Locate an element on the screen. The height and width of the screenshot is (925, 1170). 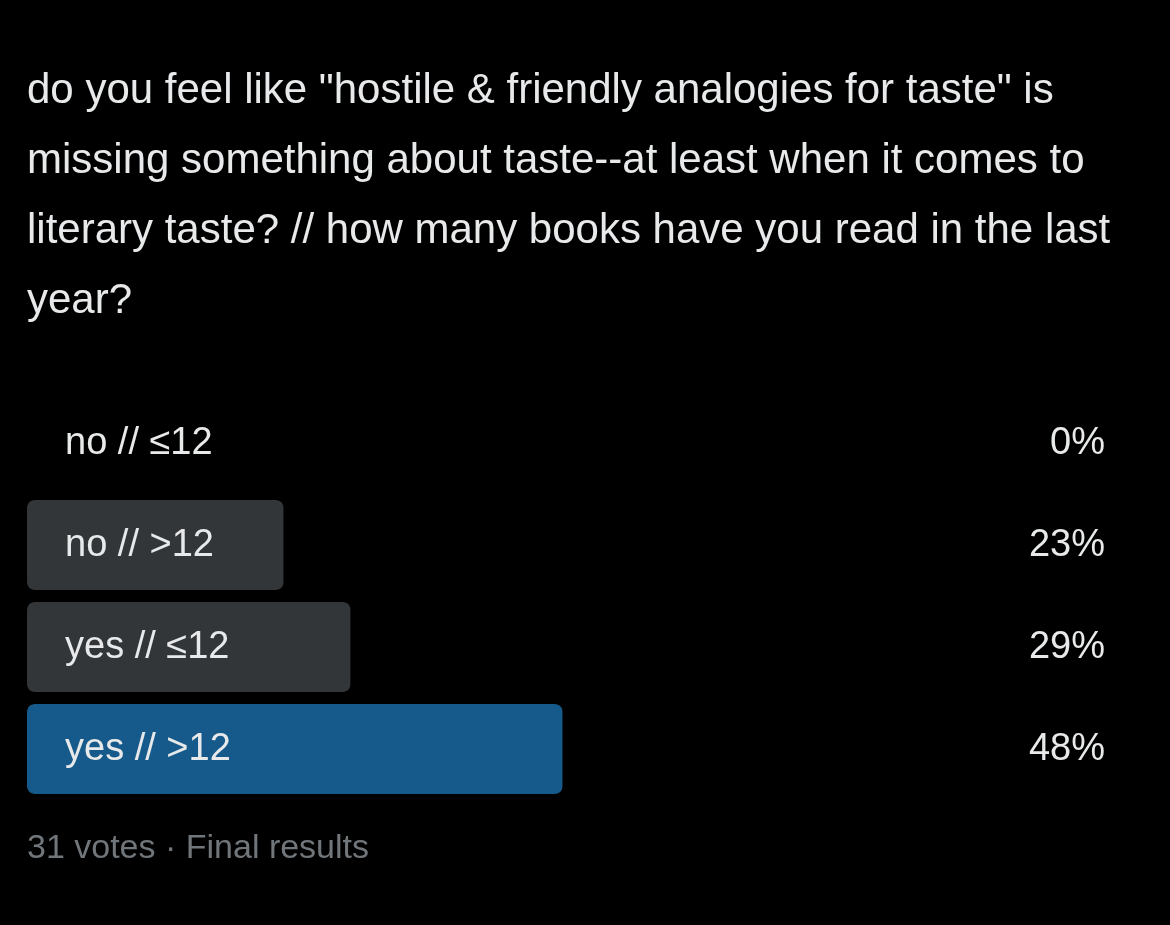
y-tick-label: no // >12 is located at coordinates (139, 543).